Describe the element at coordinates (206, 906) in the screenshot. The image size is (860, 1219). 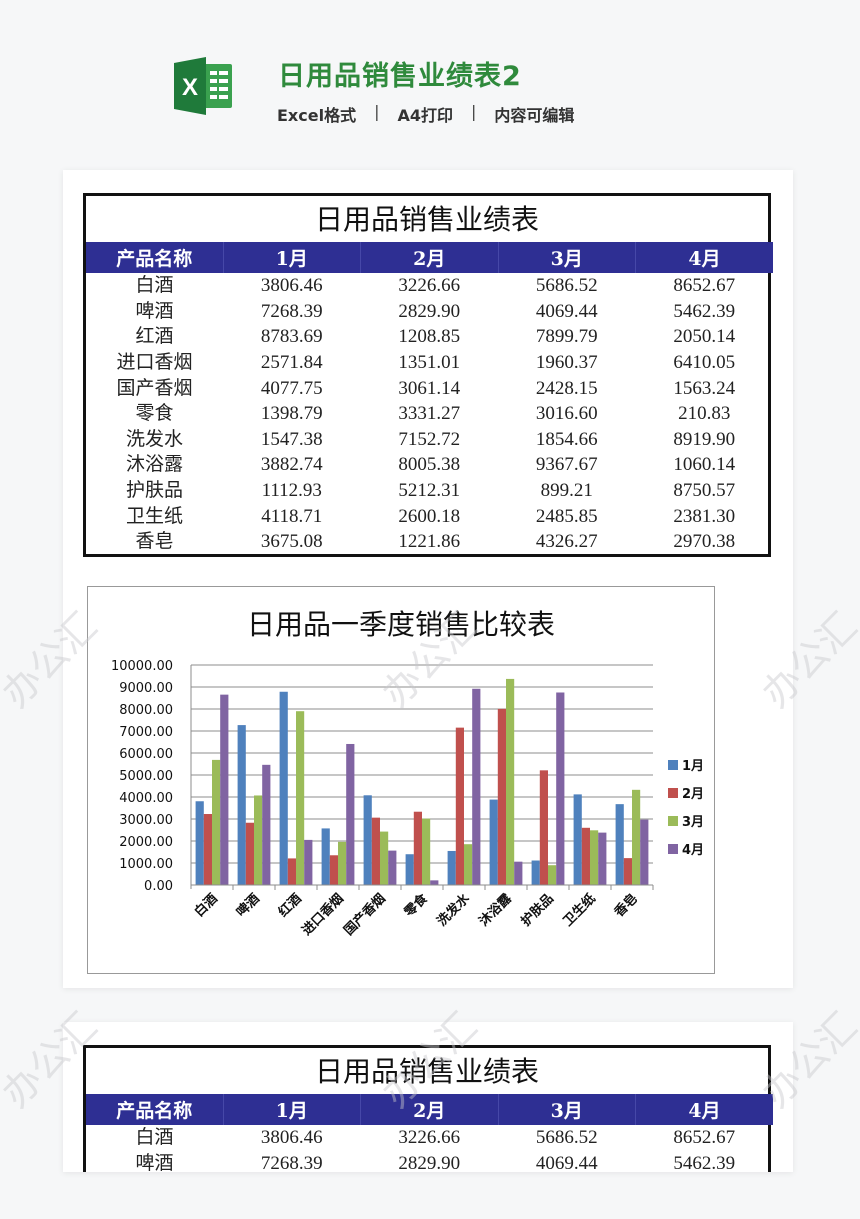
I see `x-category-label: 白酒` at that location.